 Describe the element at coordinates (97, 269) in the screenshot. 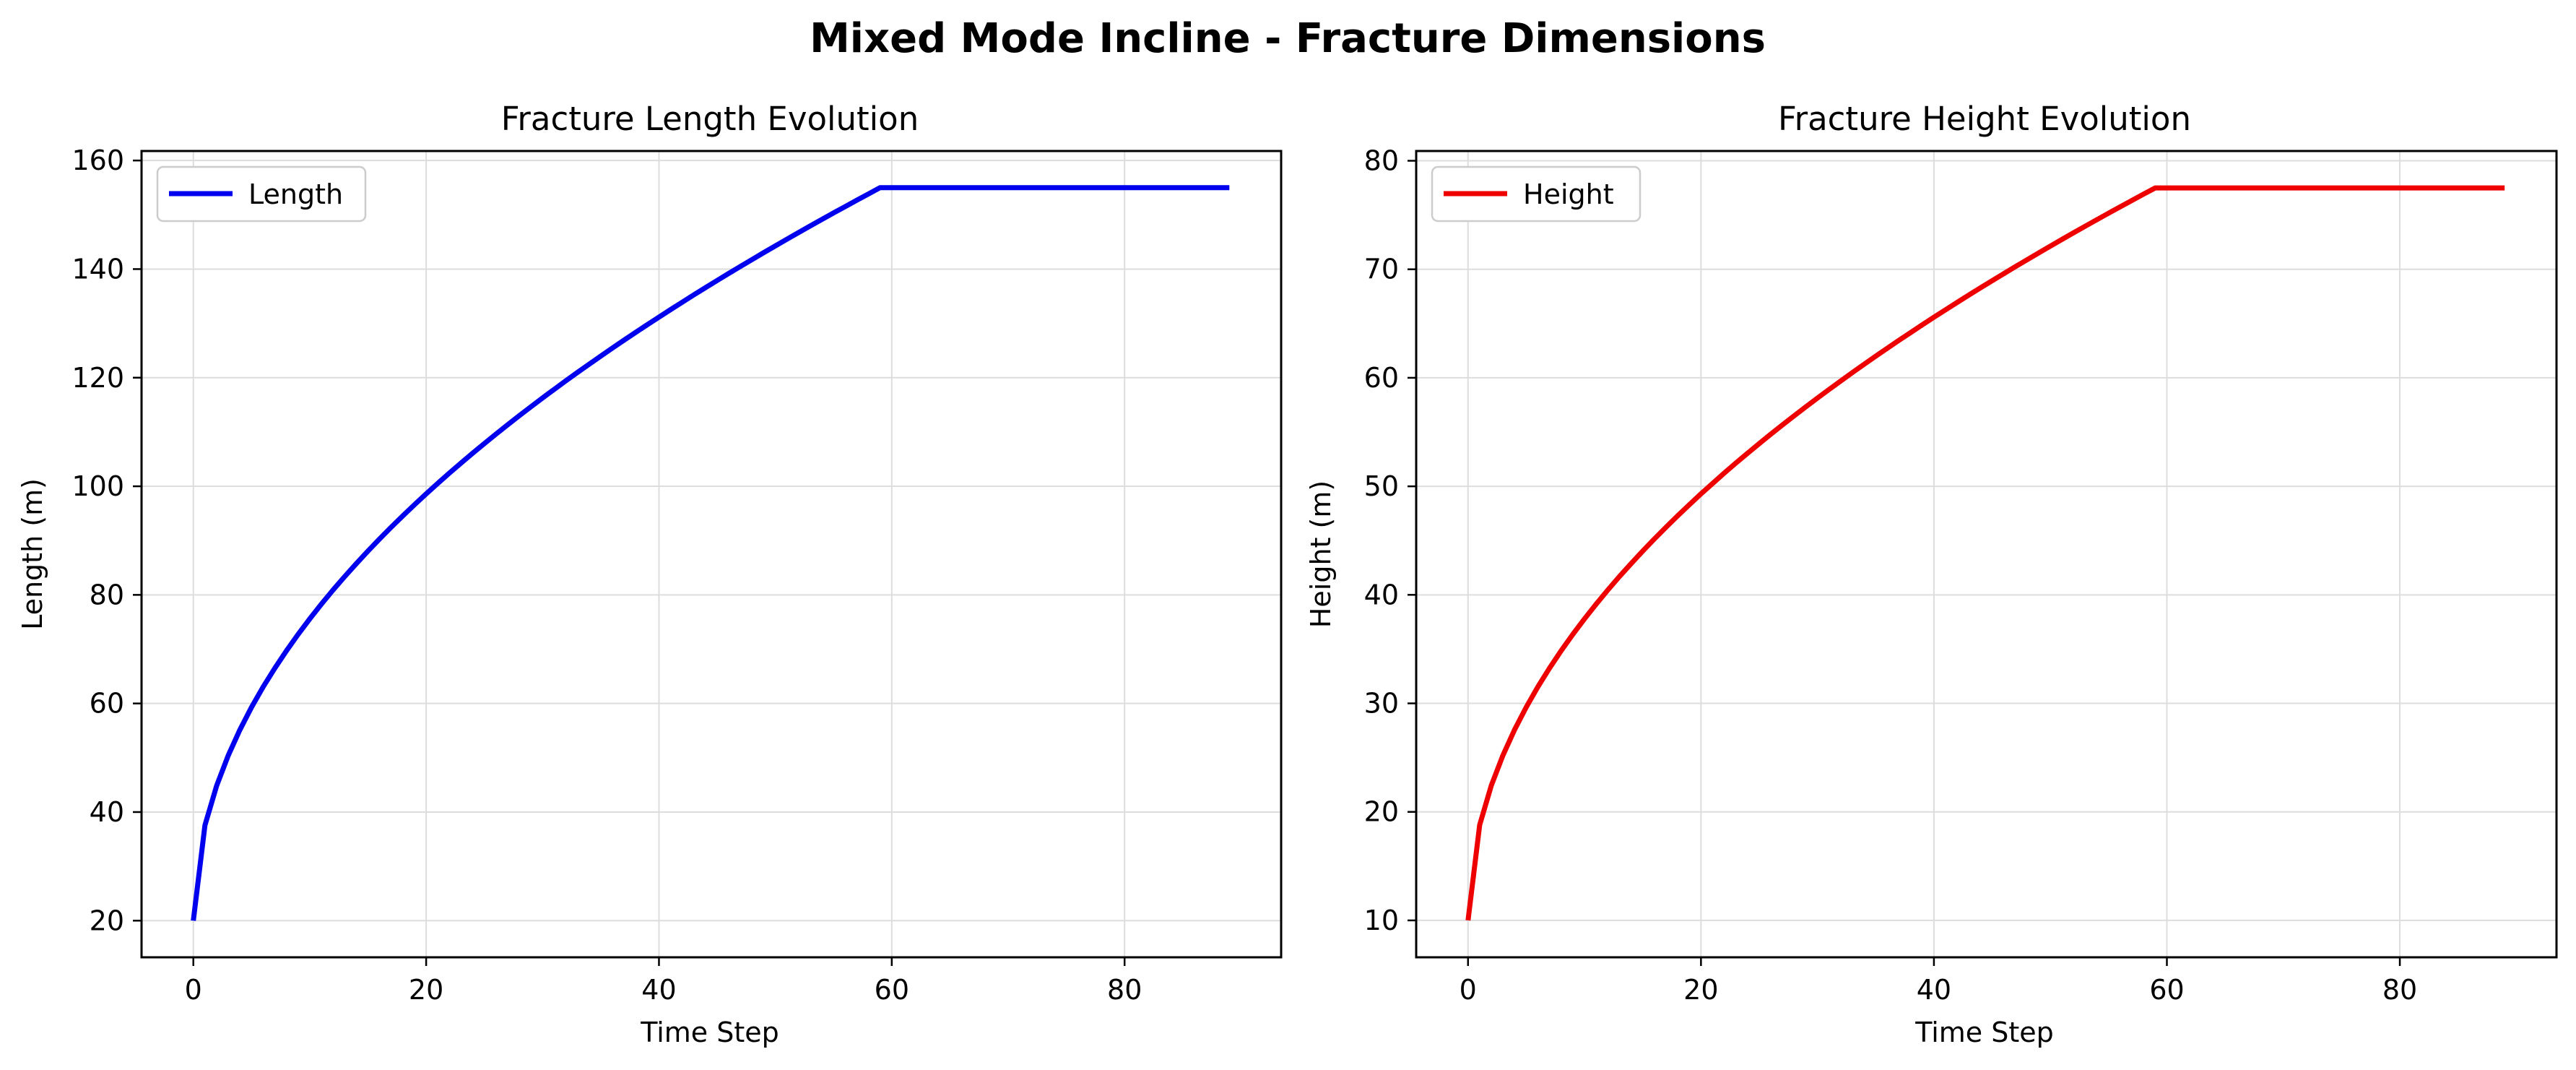

I see `y-tick-label: 140` at that location.